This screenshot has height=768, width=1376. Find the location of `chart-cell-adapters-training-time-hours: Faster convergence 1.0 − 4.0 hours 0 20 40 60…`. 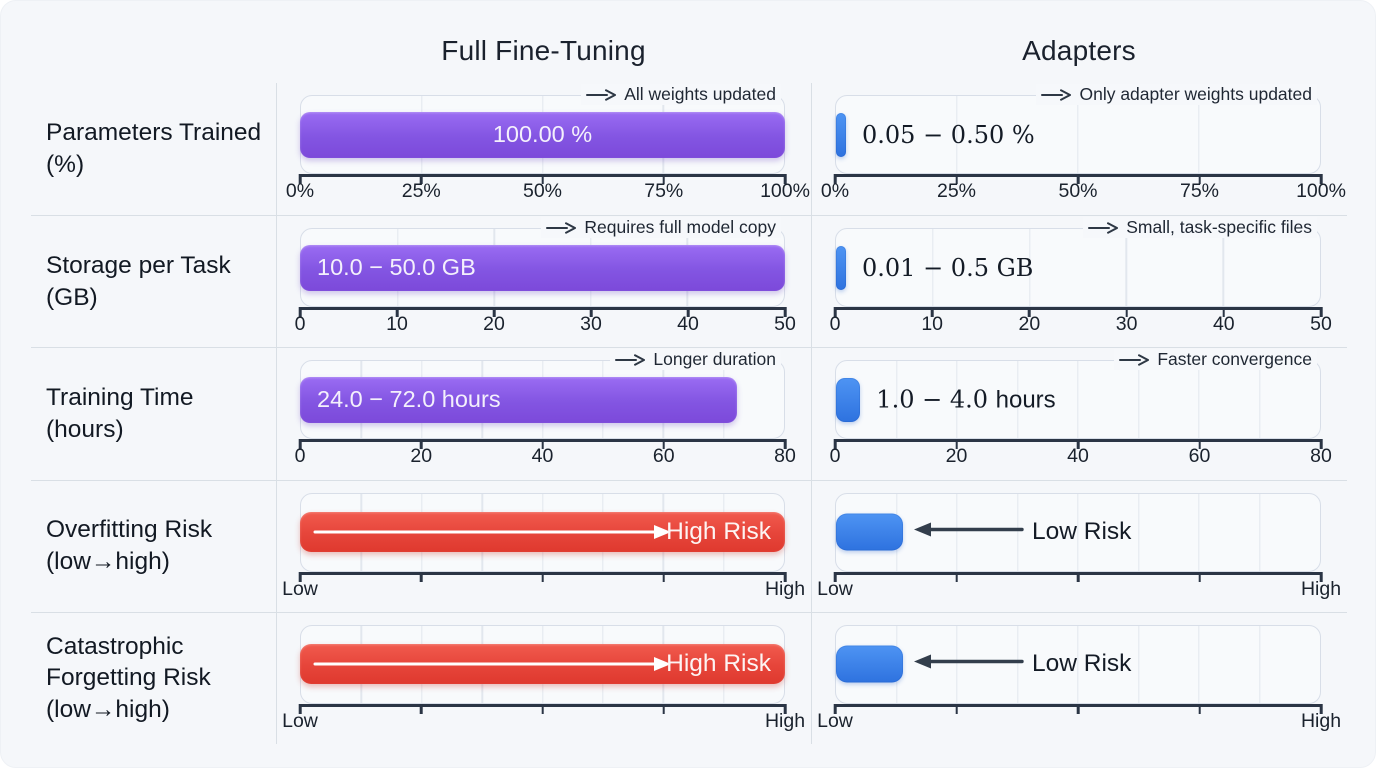

chart-cell-adapters-training-time-hours: Faster convergence 1.0 − 4.0 hours 0 20 40 60… is located at coordinates (1079, 413).